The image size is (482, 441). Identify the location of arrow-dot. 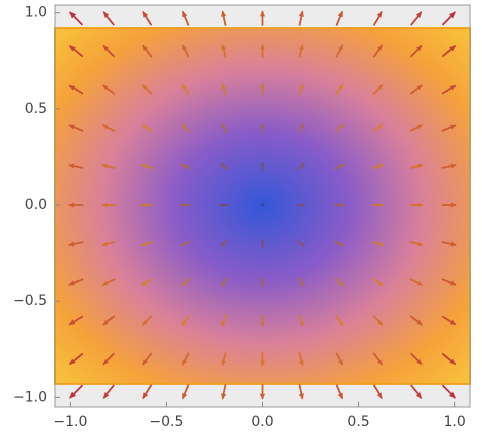
(262, 205).